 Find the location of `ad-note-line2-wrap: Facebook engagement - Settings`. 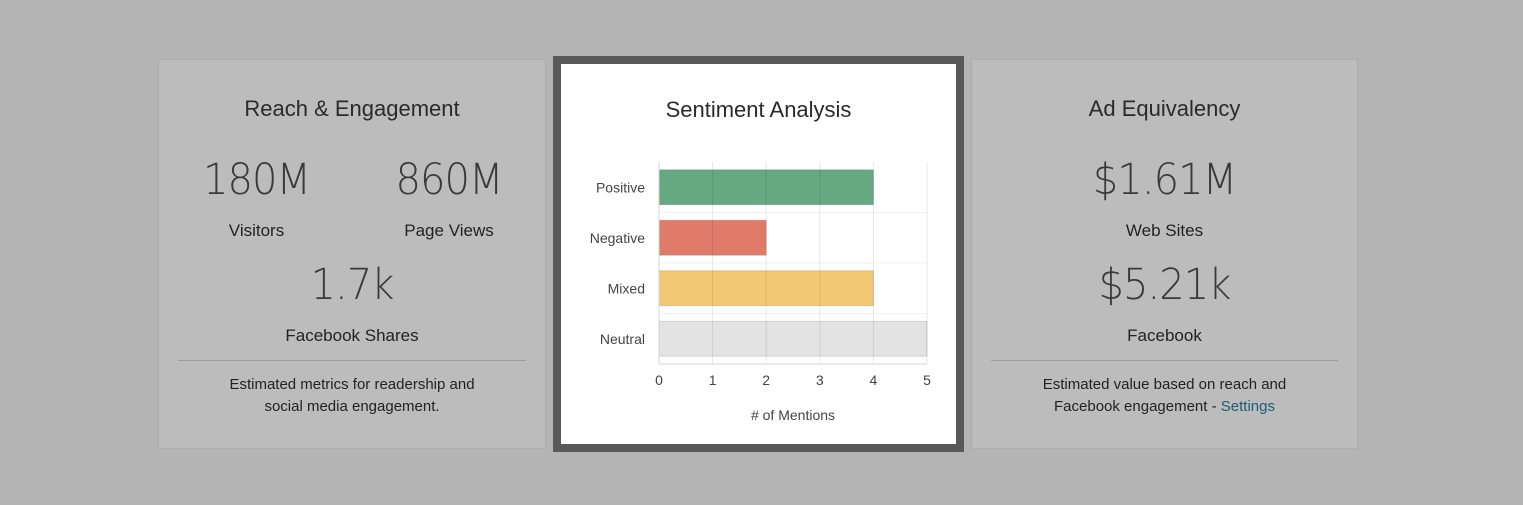

ad-note-line2-wrap: Facebook engagement - Settings is located at coordinates (1164, 407).